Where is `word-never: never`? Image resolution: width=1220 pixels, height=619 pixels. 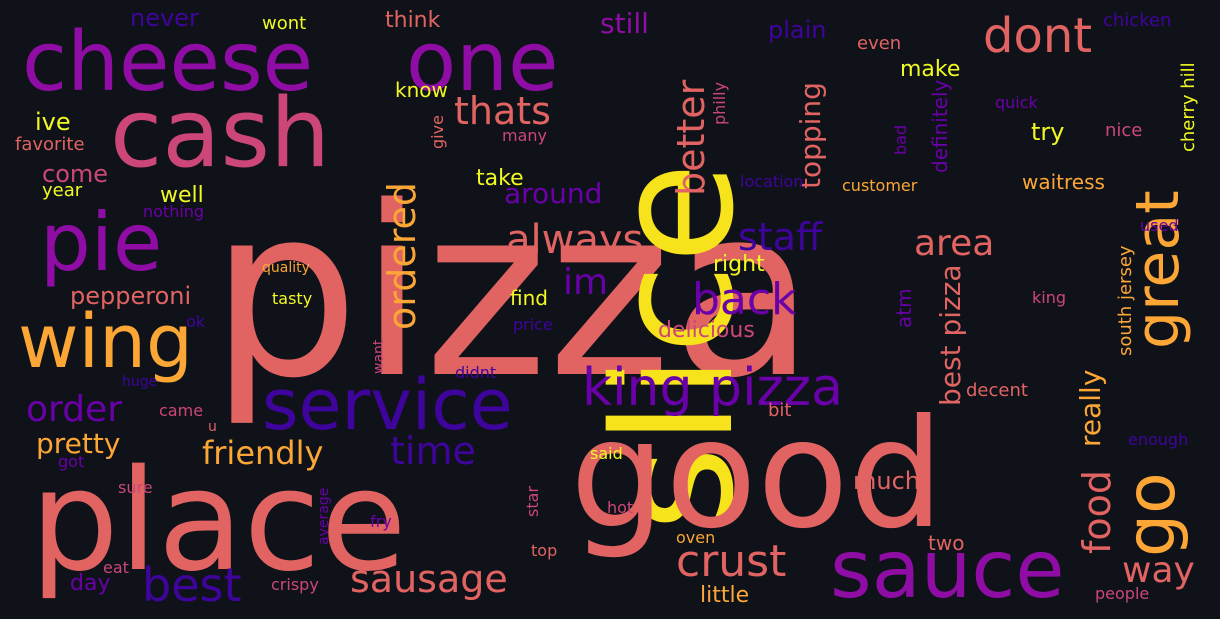 word-never: never is located at coordinates (164, 18).